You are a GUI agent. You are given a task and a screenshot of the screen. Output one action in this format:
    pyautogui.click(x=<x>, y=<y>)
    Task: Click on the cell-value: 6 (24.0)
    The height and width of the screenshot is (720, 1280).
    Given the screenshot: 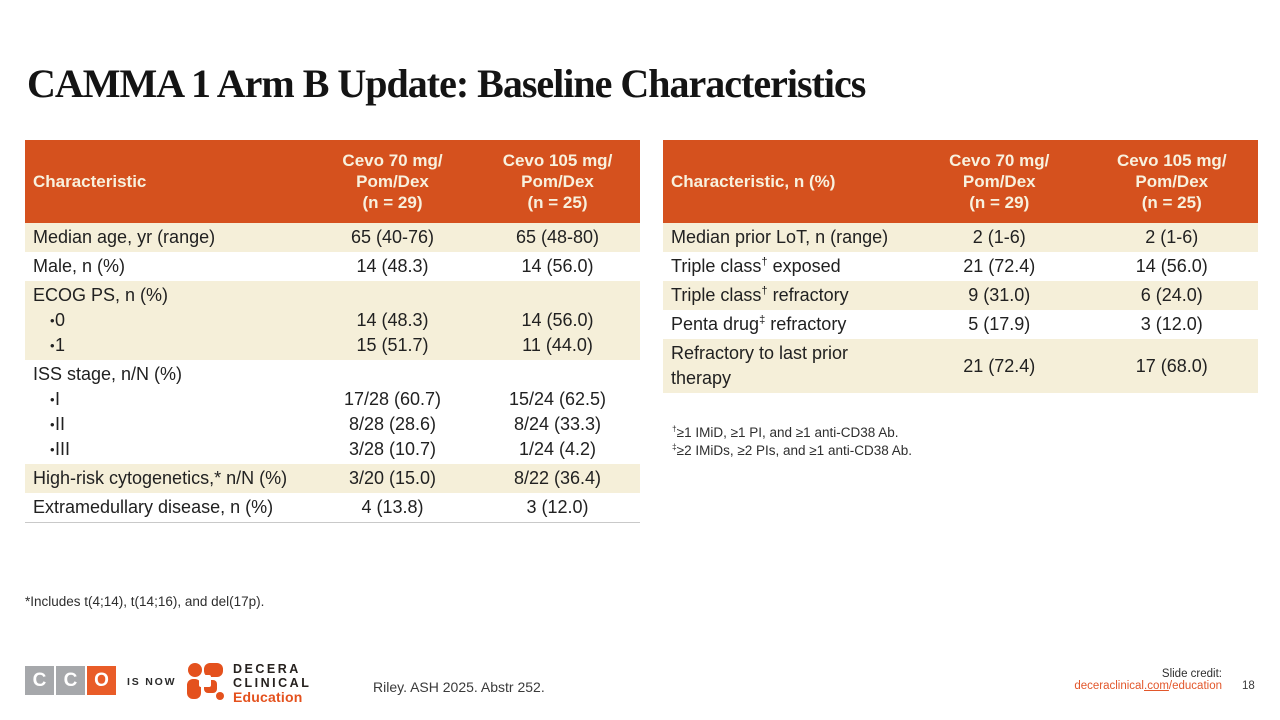 What is the action you would take?
    pyautogui.click(x=1172, y=295)
    